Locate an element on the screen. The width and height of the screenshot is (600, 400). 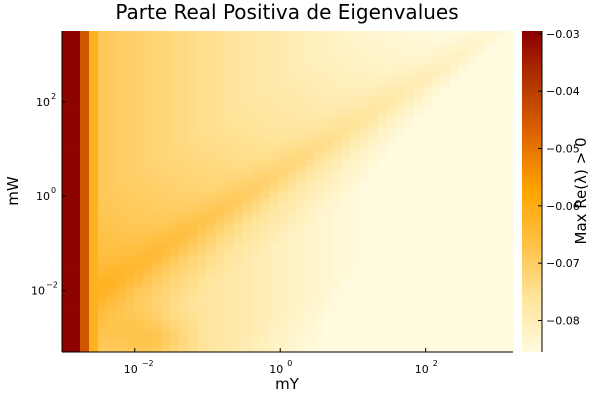
x-tick-exponent: −2 is located at coordinates (148, 363).